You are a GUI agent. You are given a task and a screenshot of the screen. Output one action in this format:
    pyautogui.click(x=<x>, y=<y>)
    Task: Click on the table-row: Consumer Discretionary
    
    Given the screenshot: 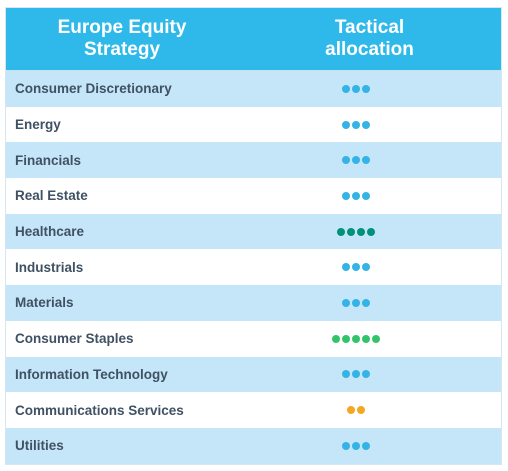 What is the action you would take?
    pyautogui.click(x=253, y=89)
    